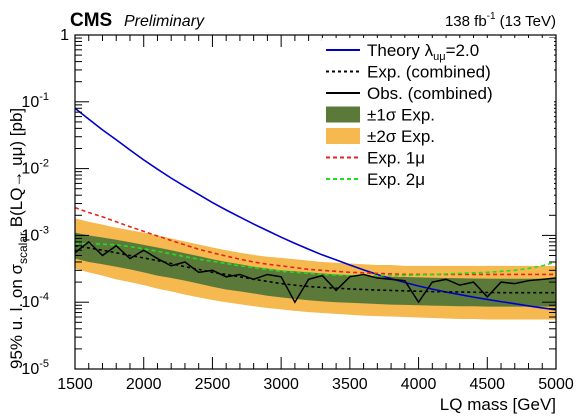 The image size is (580, 416). Describe the element at coordinates (35, 234) in the screenshot. I see `y-tick-label: 10⁻³` at that location.